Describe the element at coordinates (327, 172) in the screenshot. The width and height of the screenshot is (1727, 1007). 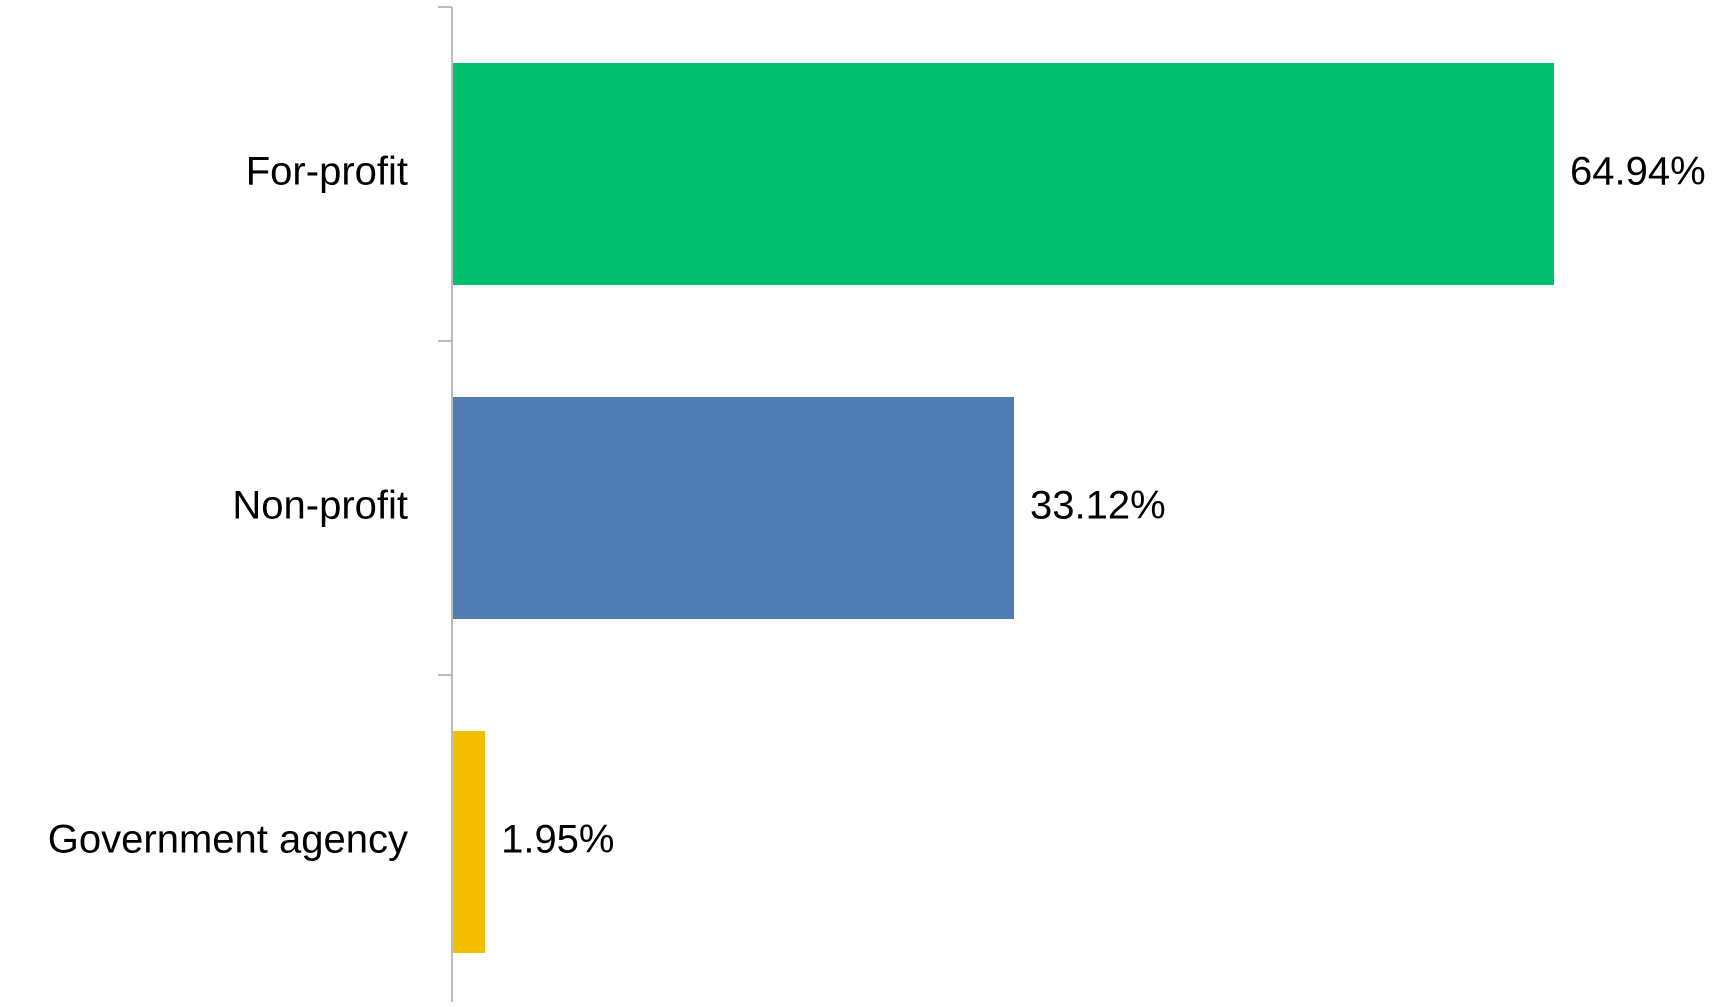
I see `category-label: For-profit` at that location.